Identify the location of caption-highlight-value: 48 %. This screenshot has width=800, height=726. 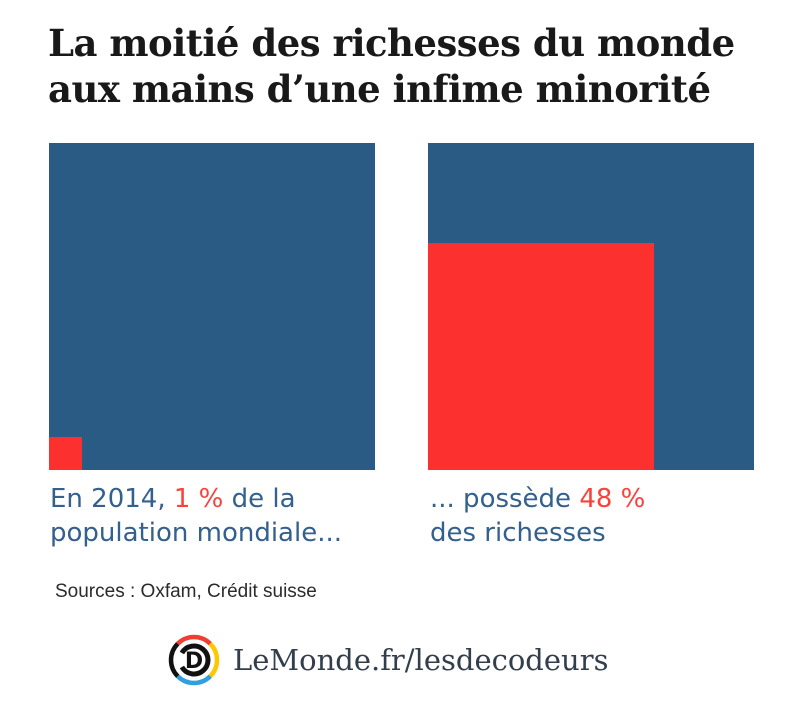
(612, 499).